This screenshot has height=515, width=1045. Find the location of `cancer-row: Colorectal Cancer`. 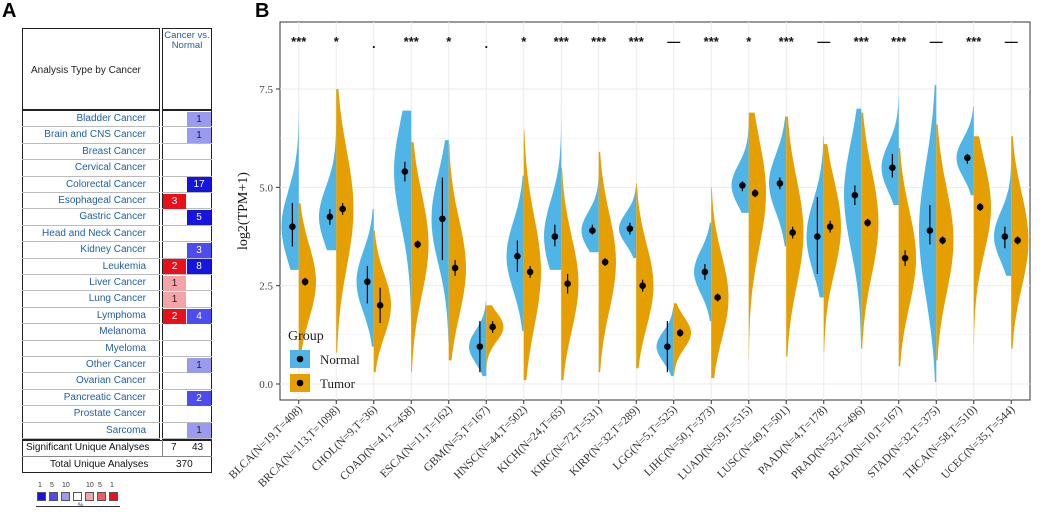

cancer-row: Colorectal Cancer is located at coordinates (91, 185).